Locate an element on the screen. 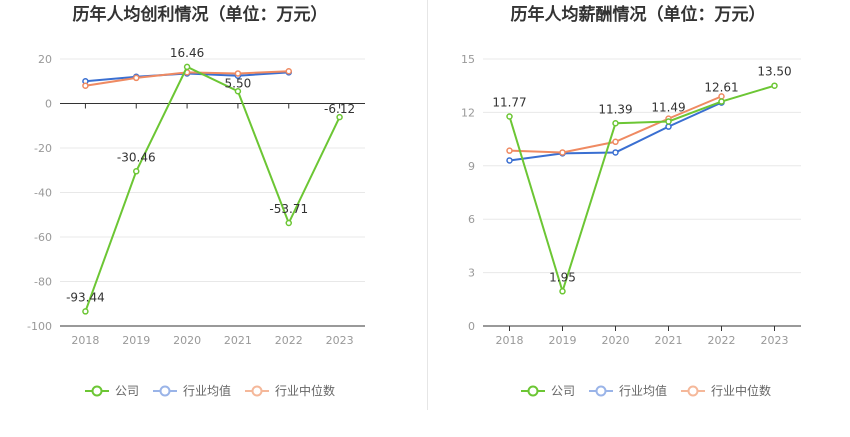 Image resolution: width=850 pixels, height=437 pixels. y-tick-label: 15 is located at coordinates (468, 59).